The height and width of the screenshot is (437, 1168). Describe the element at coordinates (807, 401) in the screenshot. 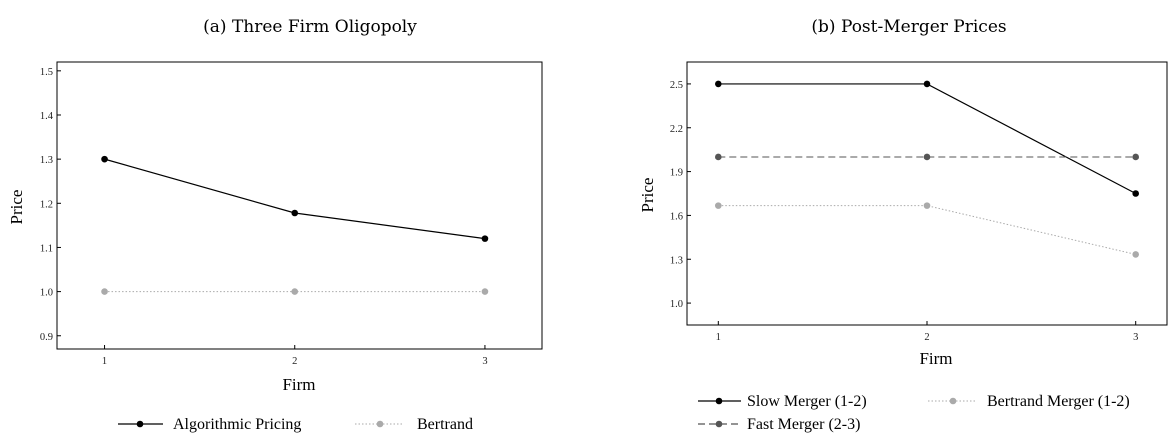

I see `legend-b-slow-label: Slow Merger (1-2)` at that location.